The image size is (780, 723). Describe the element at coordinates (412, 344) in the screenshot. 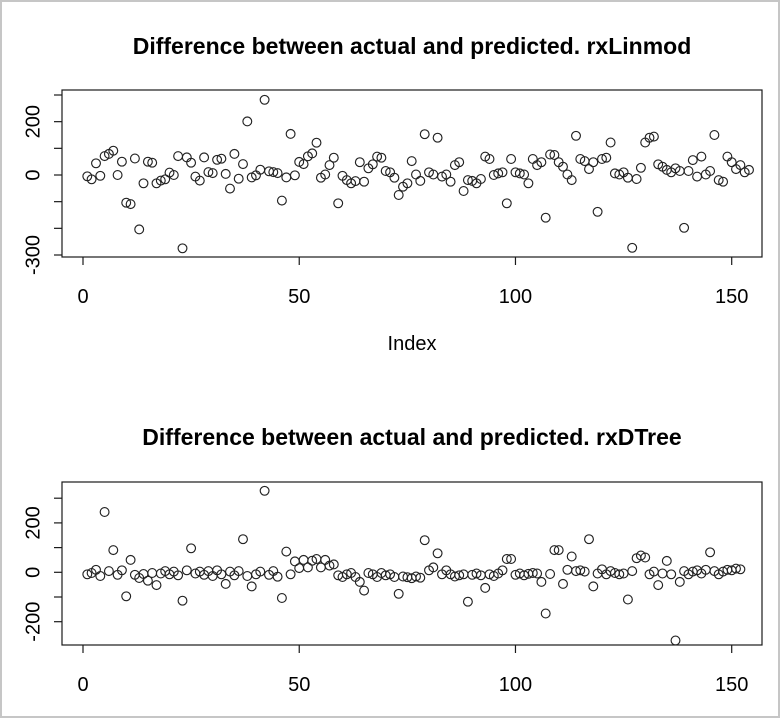

I see `x-axis-label: Index` at that location.